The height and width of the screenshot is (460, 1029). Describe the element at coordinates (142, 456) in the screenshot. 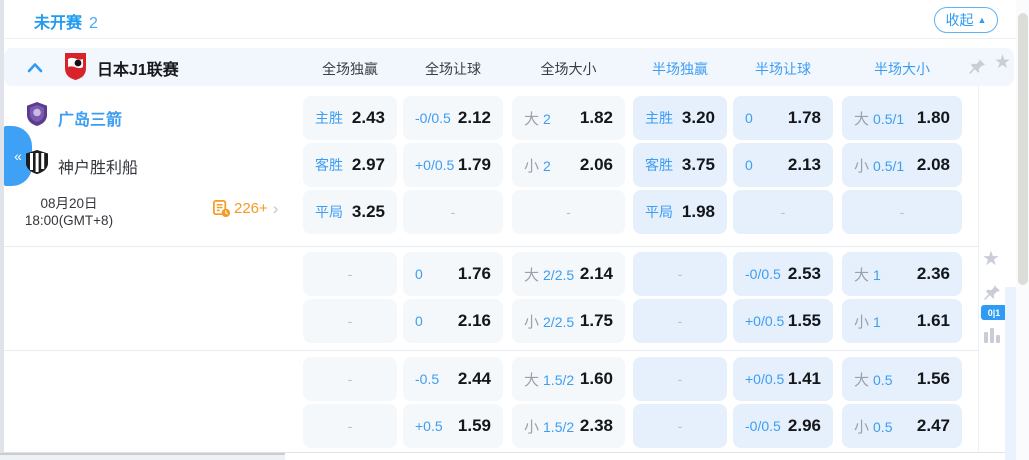

I see `next-section-edge` at that location.